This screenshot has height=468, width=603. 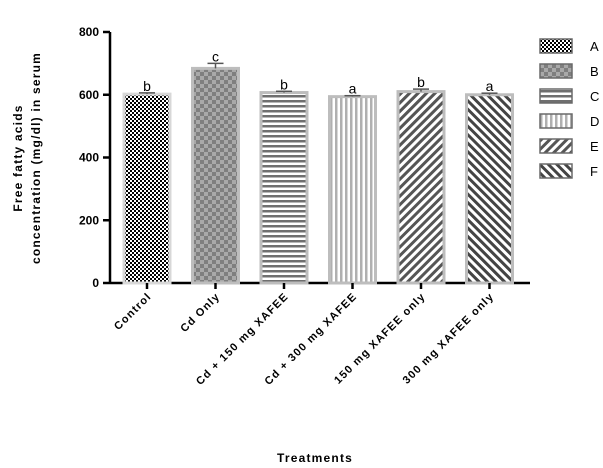 I want to click on x-tick-label: Control, so click(x=133, y=312).